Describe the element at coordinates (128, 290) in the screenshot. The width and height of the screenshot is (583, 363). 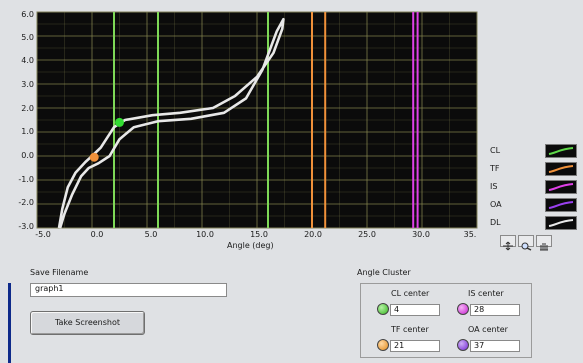
I see `save-filename-input: graph1` at that location.